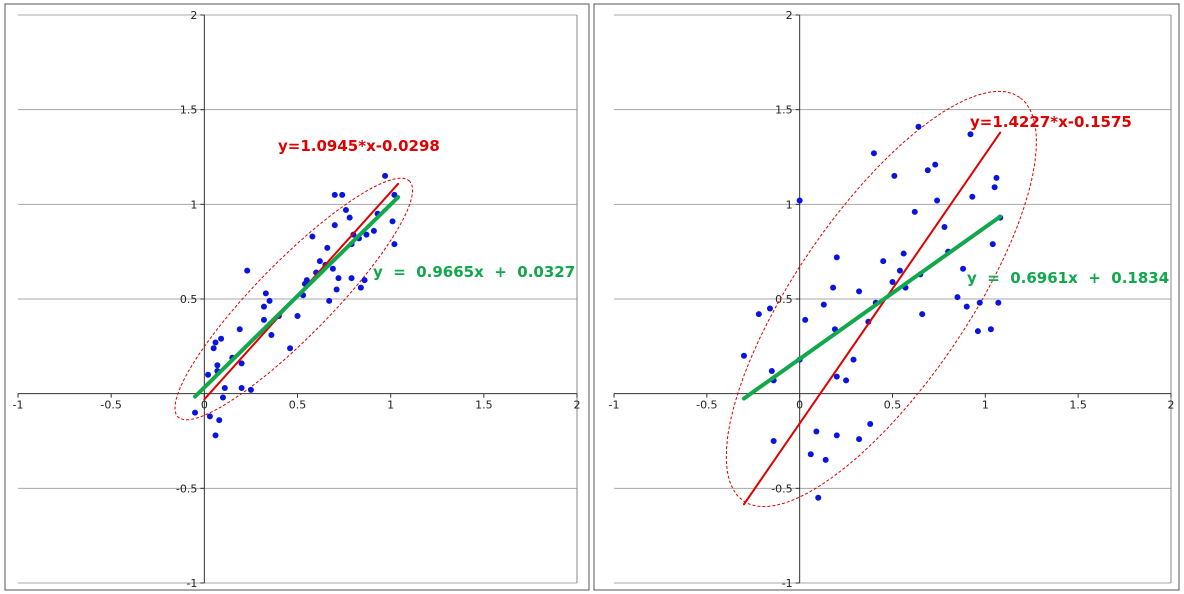 This screenshot has width=1184, height=594. Describe the element at coordinates (484, 405) in the screenshot. I see `x-tick-label: 1.5` at that location.